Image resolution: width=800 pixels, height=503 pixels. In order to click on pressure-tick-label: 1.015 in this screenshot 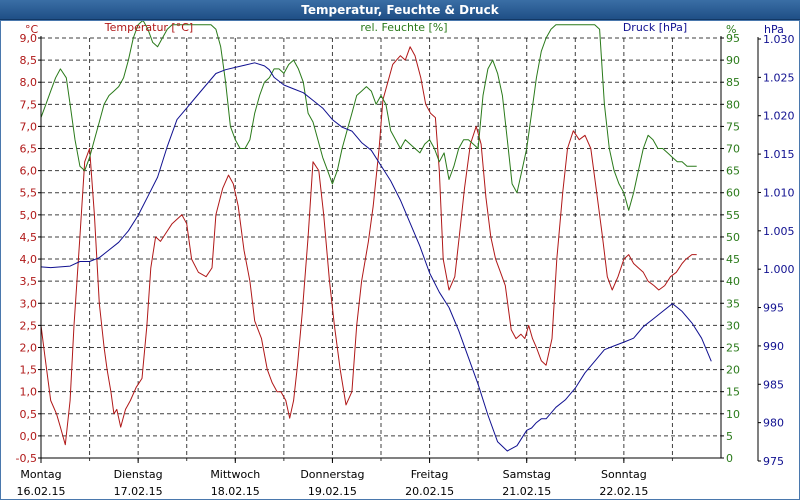, I will do `click(779, 154)`.